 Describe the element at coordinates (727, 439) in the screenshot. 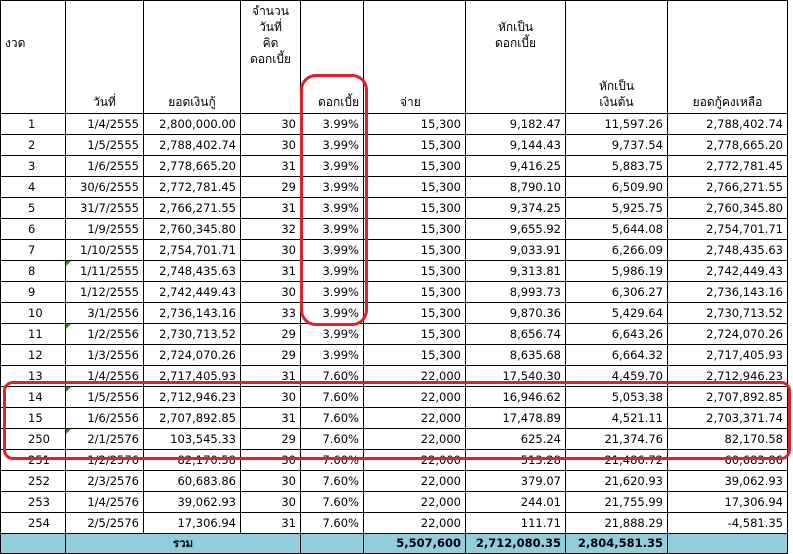

I see `cell-remaining: 82,170.58` at that location.